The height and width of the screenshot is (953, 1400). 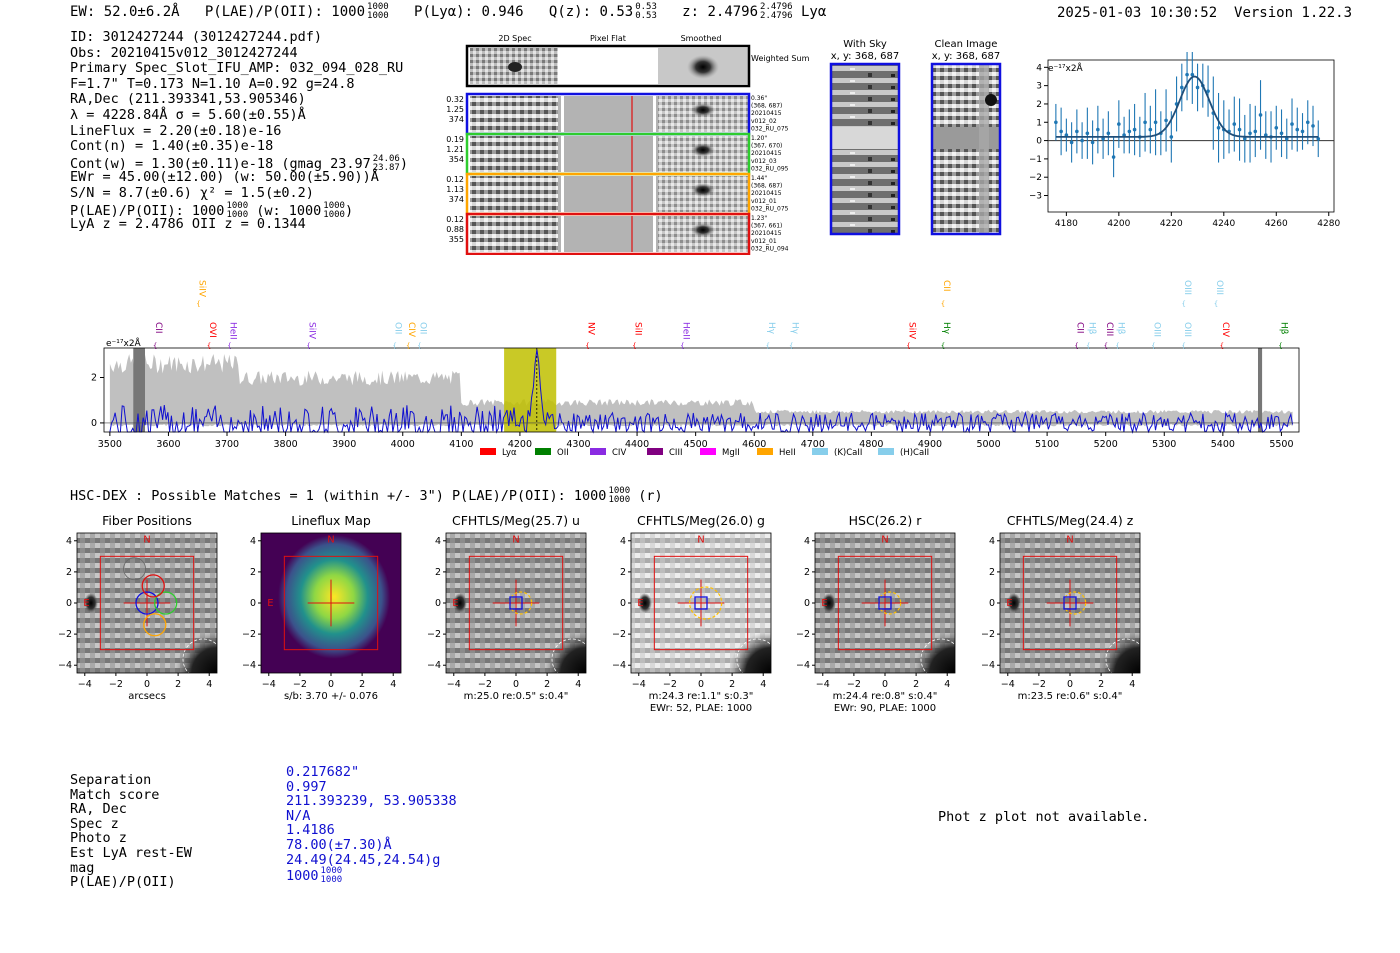 I want to click on header-meta: 2025-01-03 10:30:52 Version 1.22.3, so click(x=1204, y=13).